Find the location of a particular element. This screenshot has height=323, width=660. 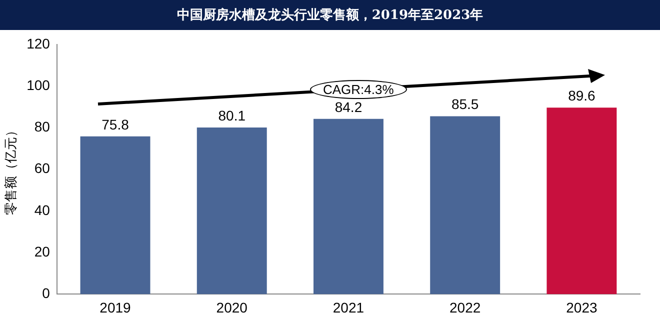

annotation: CAGR:4.3% is located at coordinates (358, 89).